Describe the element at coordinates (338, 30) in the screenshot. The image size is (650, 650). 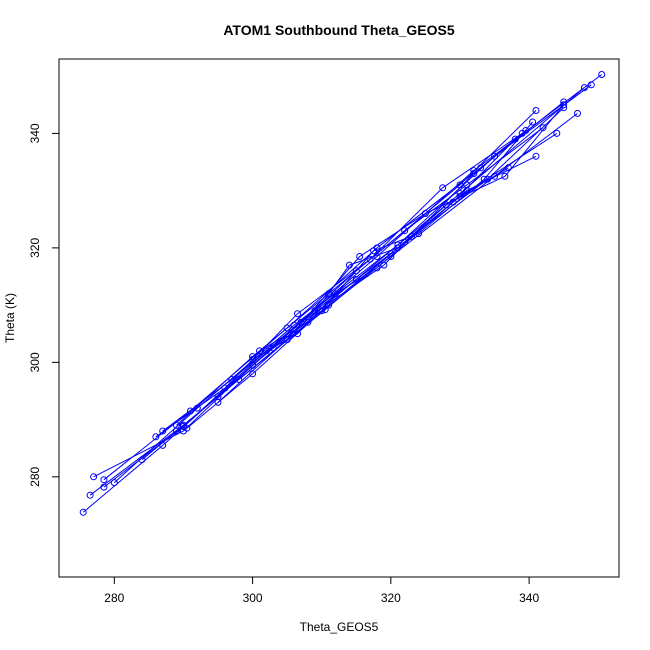
I see `chart-title: ATOM1 Southbound Theta_GEOS5` at that location.